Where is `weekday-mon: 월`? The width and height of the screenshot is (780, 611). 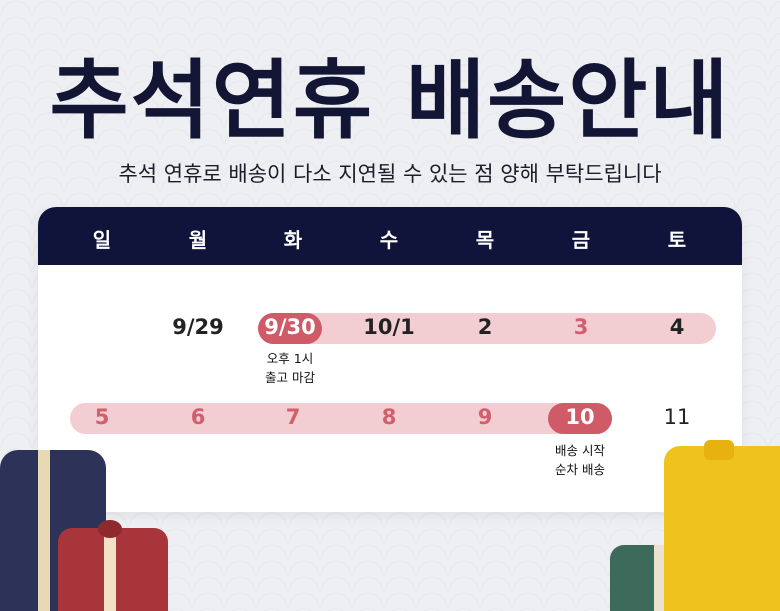 weekday-mon: 월 is located at coordinates (198, 240).